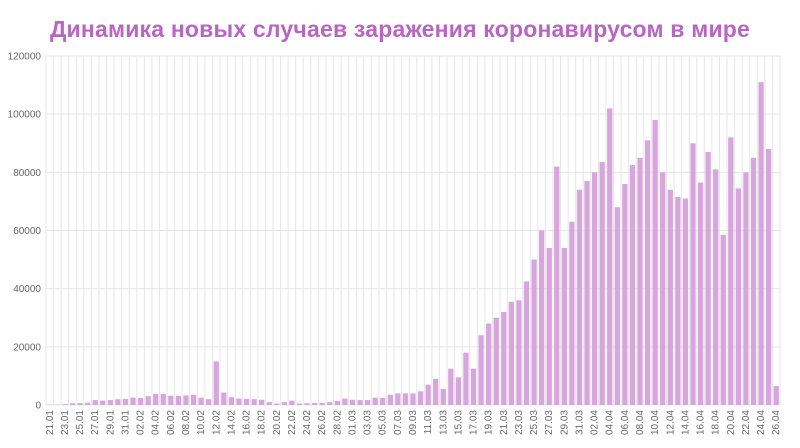 This screenshot has height=448, width=800. What do you see at coordinates (693, 274) in the screenshot?
I see `bar-15.04` at bounding box center [693, 274].